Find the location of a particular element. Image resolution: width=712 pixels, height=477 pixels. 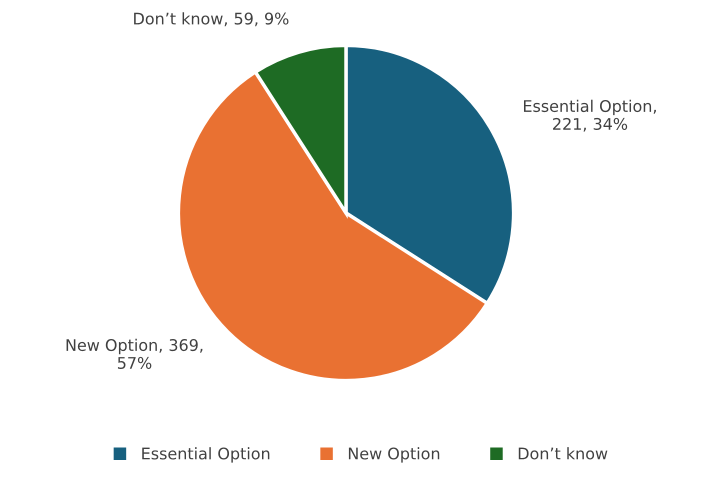

legend-label: Essential Option is located at coordinates (206, 455).